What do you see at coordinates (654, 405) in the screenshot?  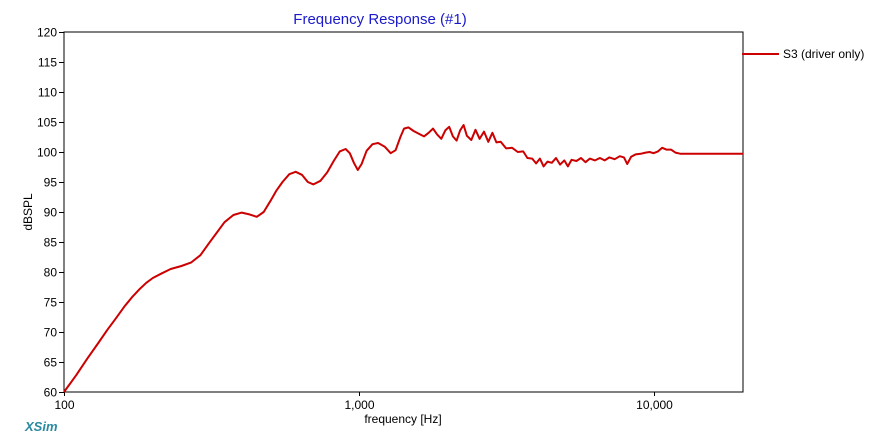 I see `x-tick-label: 10,000` at bounding box center [654, 405].